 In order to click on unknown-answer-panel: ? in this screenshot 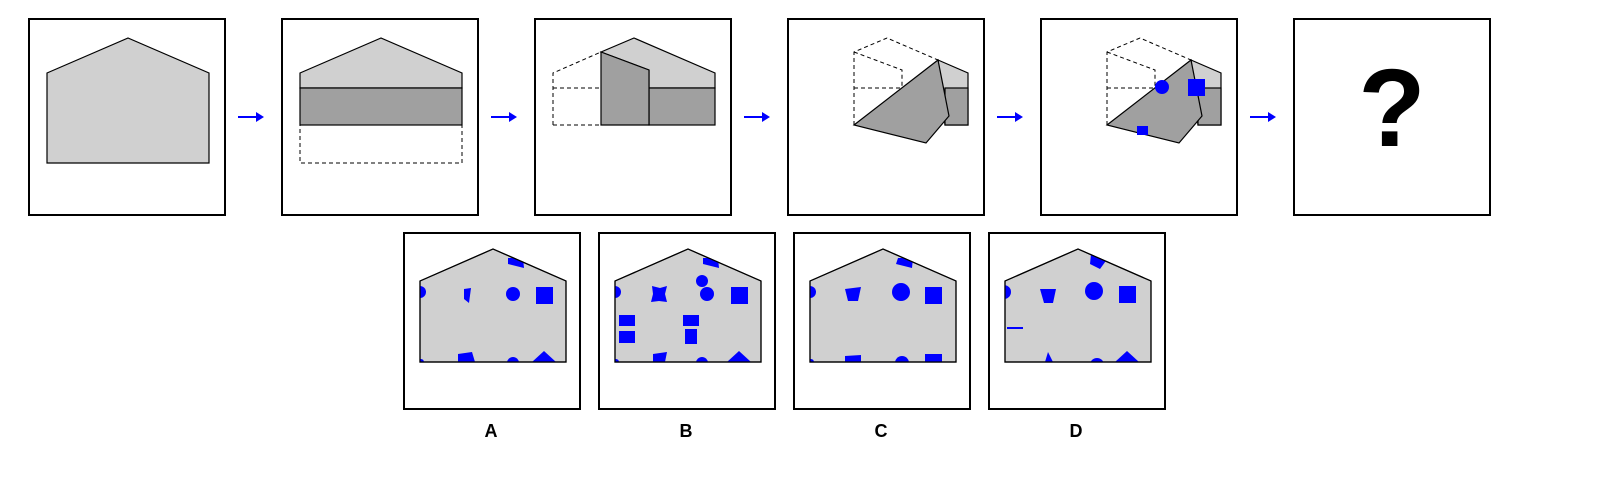, I will do `click(1392, 117)`.